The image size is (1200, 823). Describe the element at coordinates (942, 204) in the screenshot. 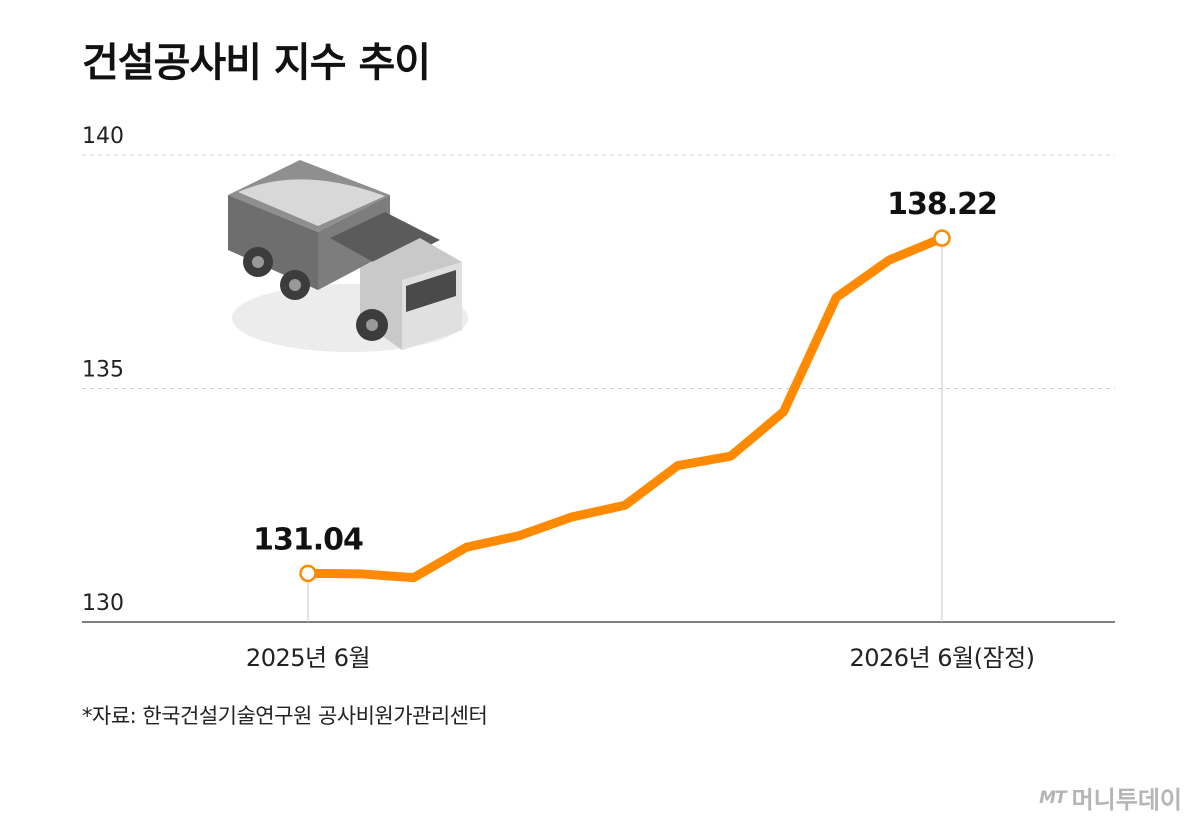

I see `data-label: 138.22` at that location.